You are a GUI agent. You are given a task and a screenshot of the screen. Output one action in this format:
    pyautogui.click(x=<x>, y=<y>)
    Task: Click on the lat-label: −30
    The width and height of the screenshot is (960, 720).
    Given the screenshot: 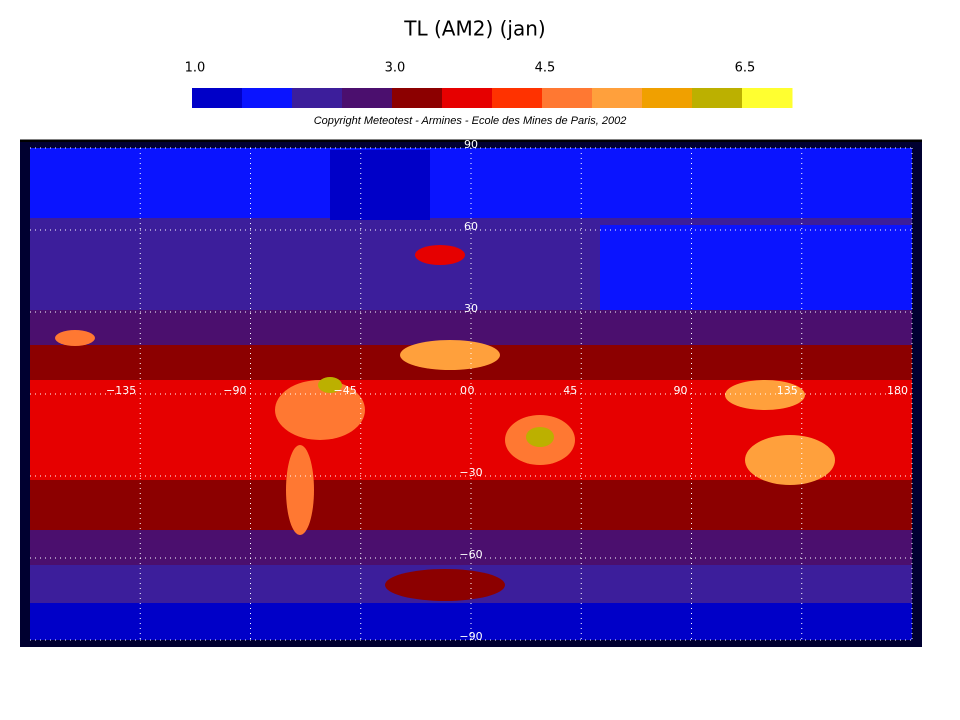 What is the action you would take?
    pyautogui.click(x=470, y=472)
    